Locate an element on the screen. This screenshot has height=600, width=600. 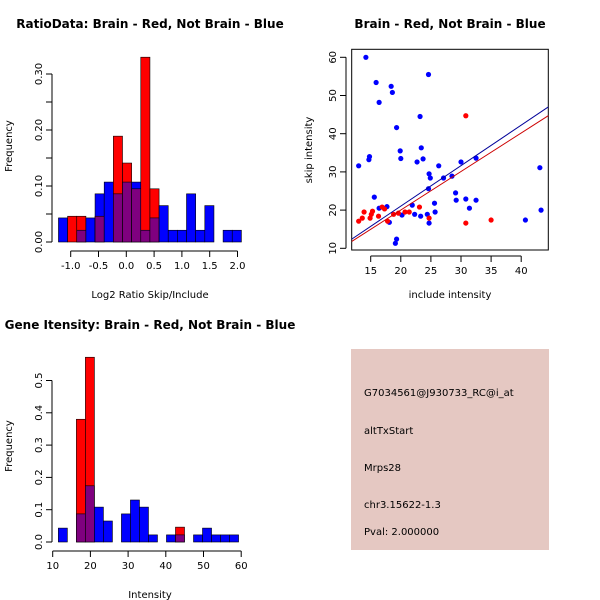
y-tick-label: 0.00 is located at coordinates (39, 242).